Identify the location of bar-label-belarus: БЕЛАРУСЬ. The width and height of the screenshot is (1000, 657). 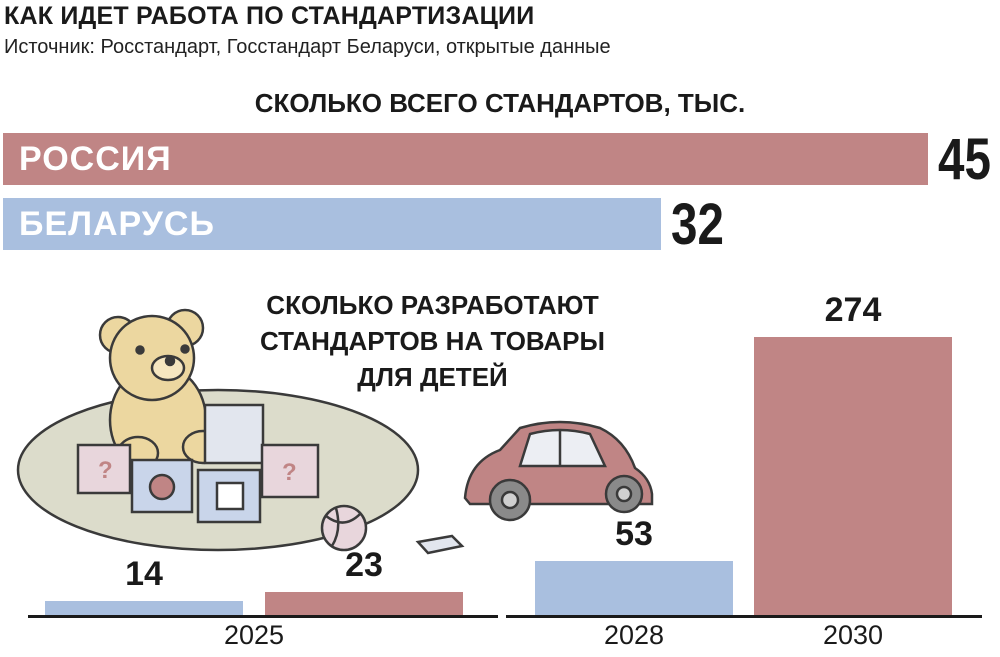
(117, 224).